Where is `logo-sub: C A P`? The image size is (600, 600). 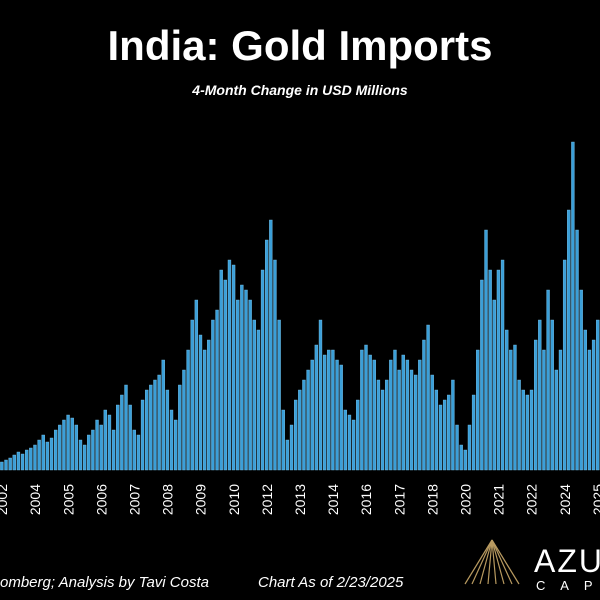
logo-sub: C A P is located at coordinates (567, 585).